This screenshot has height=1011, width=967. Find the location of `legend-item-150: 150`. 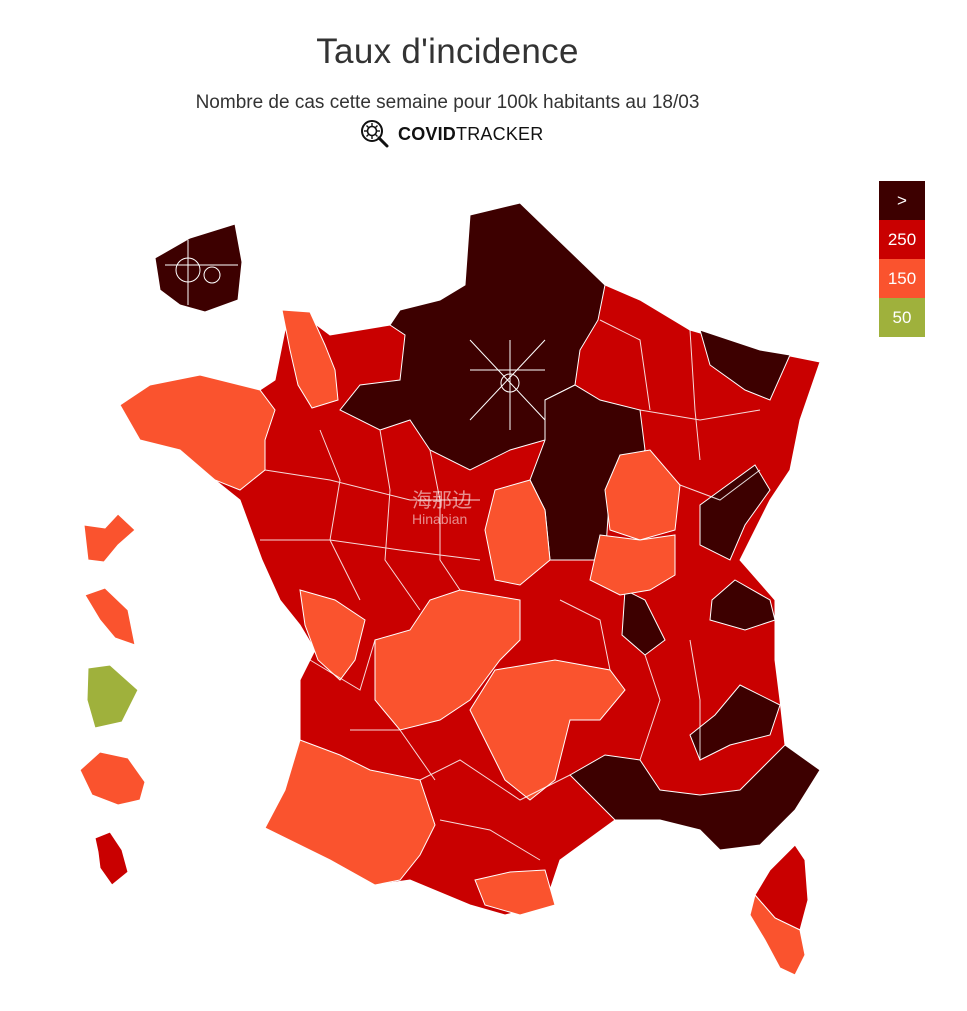

legend-item-150: 150 is located at coordinates (902, 278).